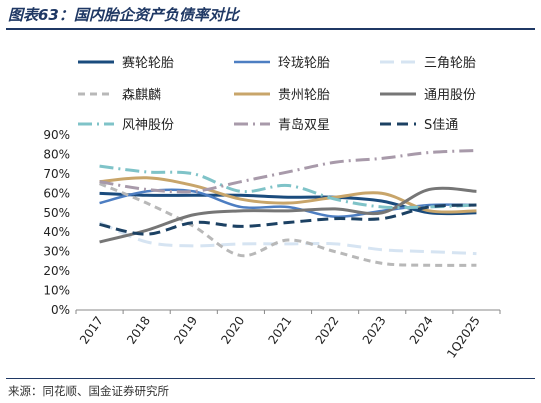 This screenshot has width=541, height=403. Describe the element at coordinates (450, 95) in the screenshot. I see `legend-label: 通用股份` at that location.